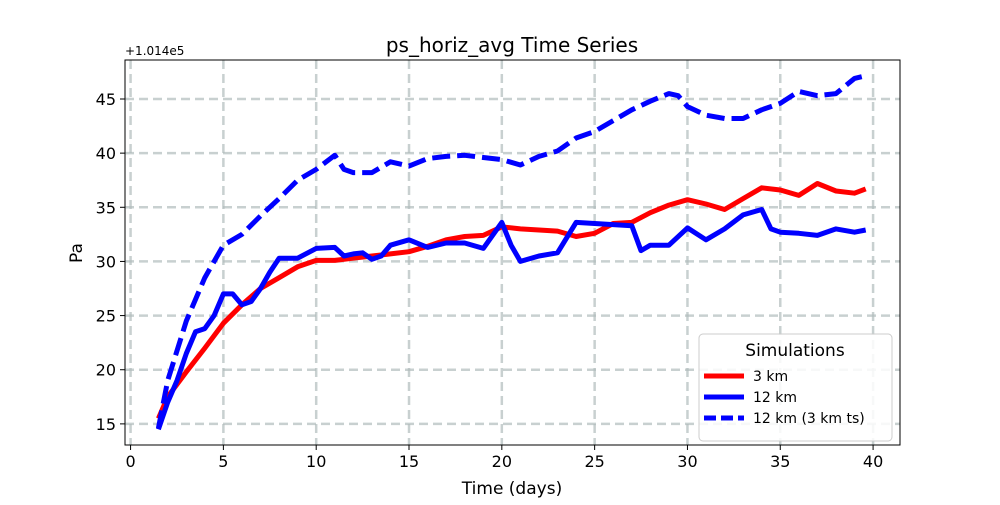 The image size is (1000, 505). I want to click on x-tick-label: 25, so click(594, 461).